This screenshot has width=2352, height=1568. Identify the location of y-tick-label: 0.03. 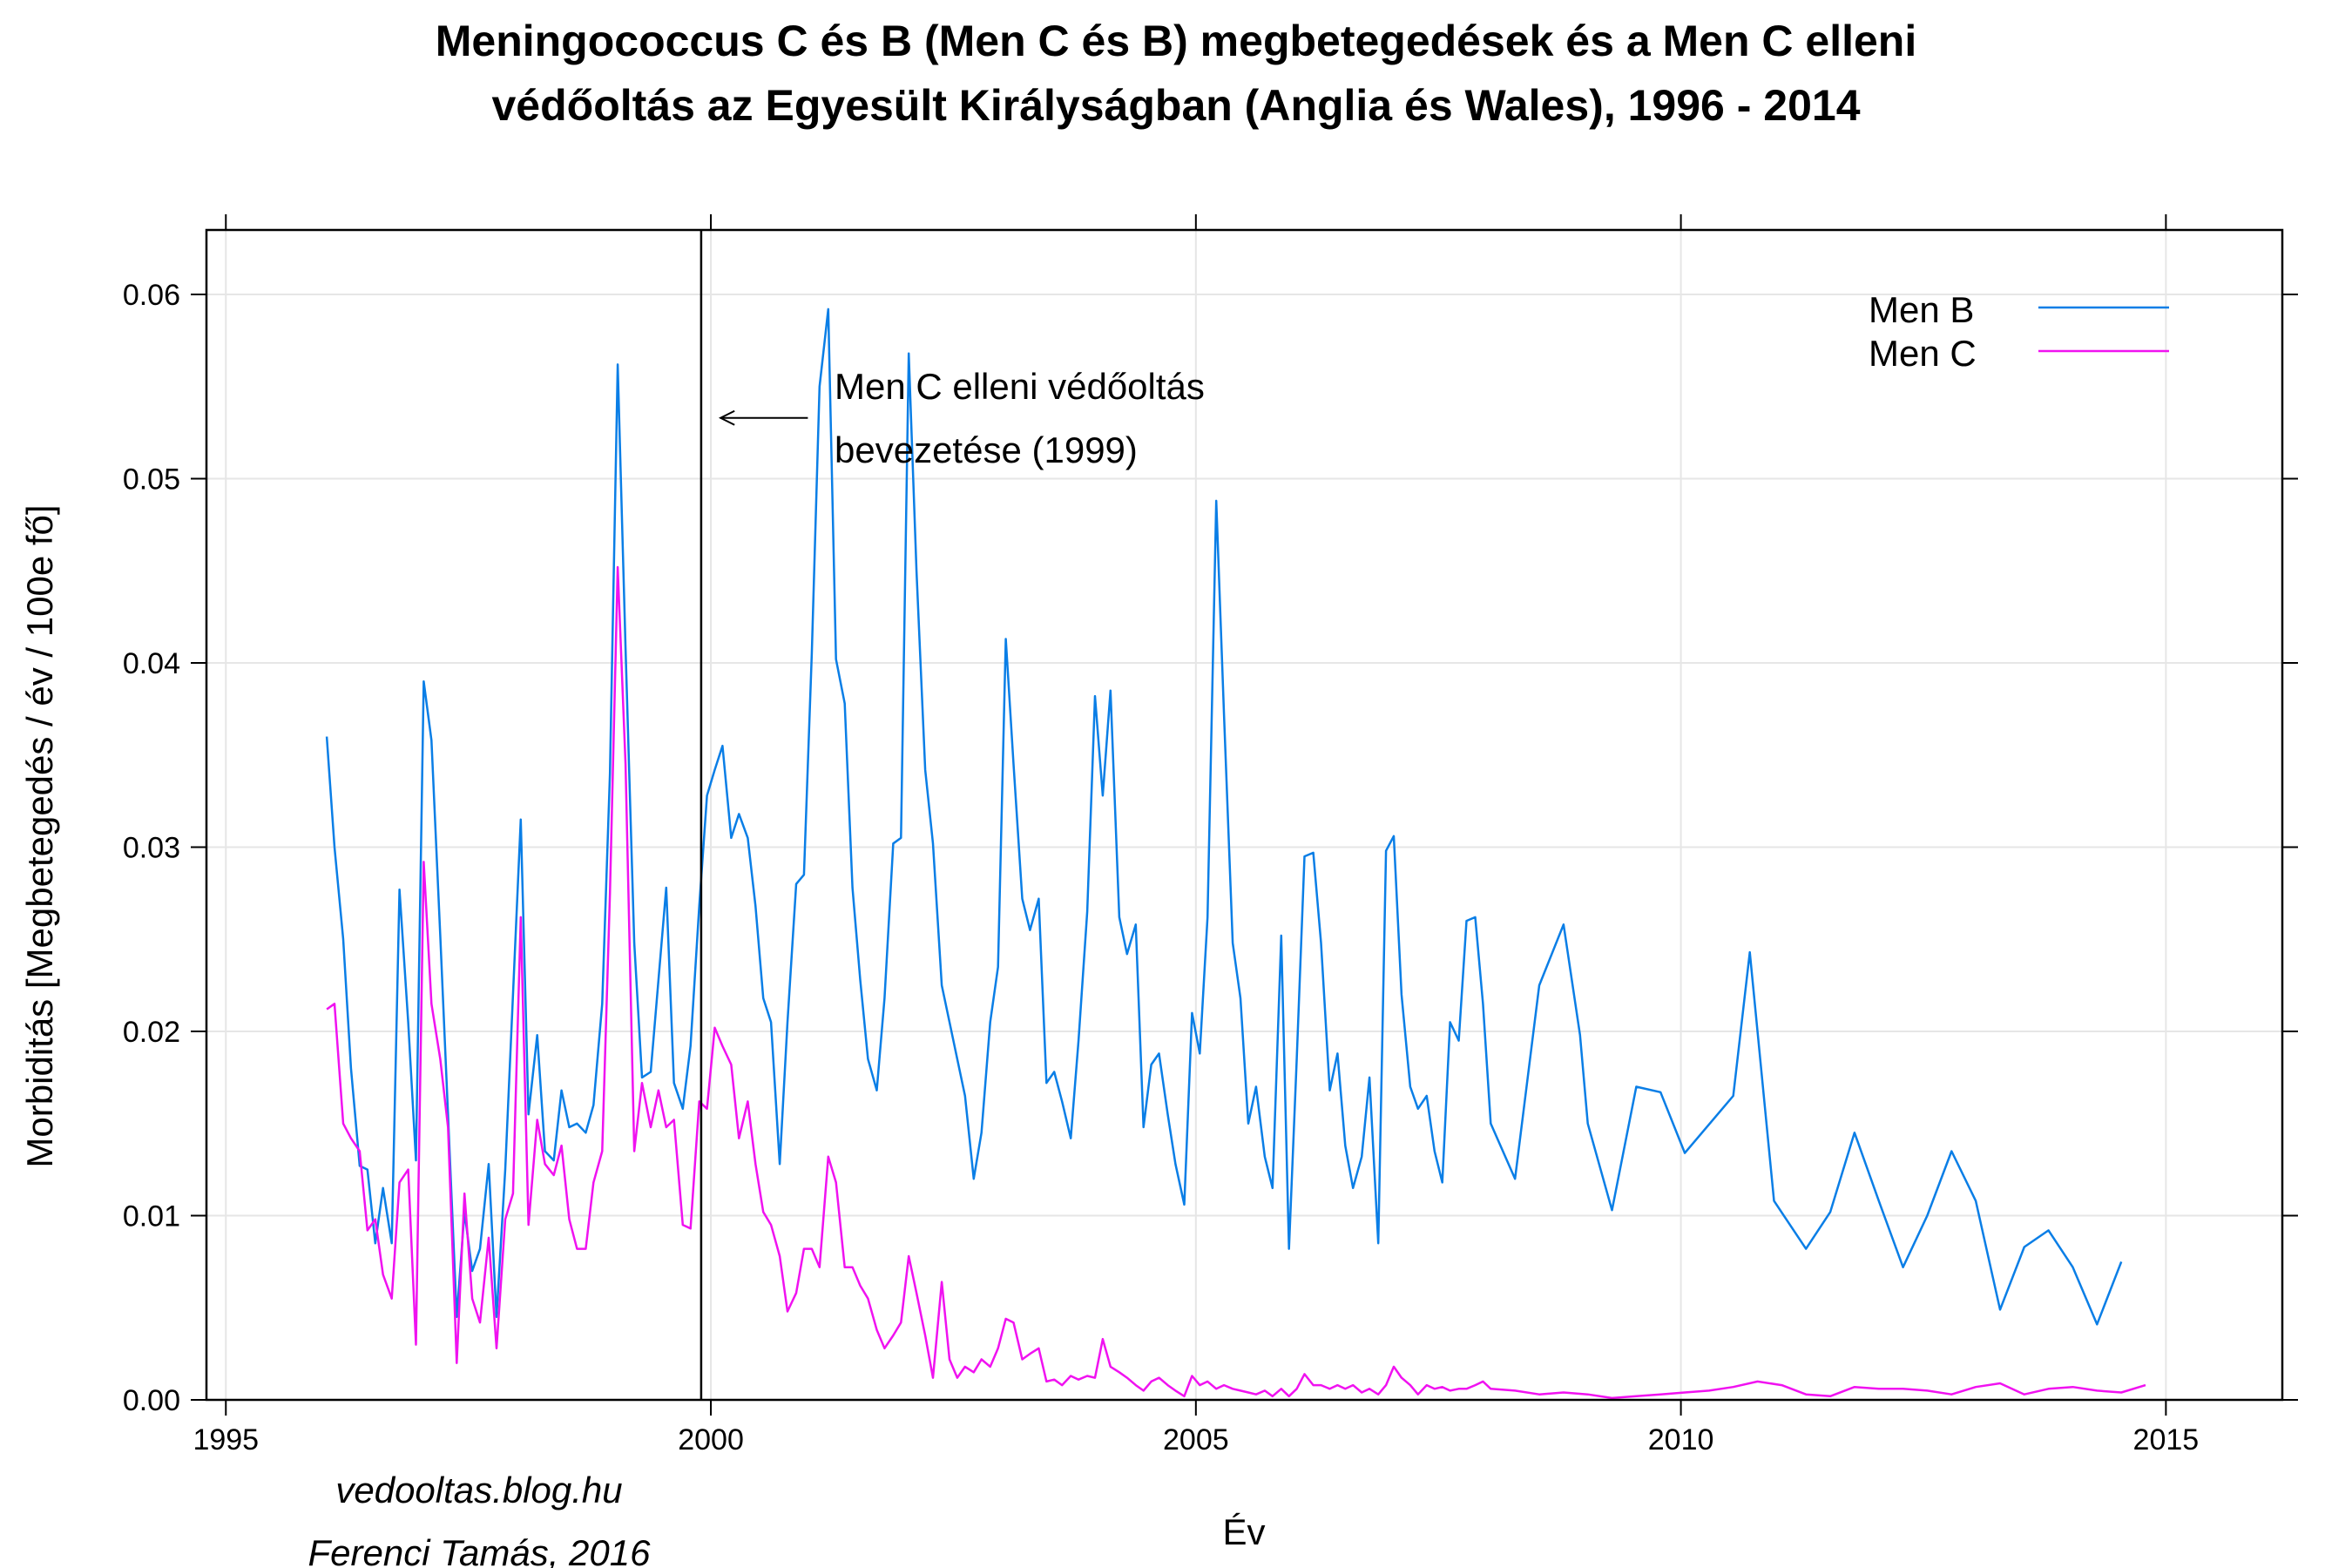
(151, 849).